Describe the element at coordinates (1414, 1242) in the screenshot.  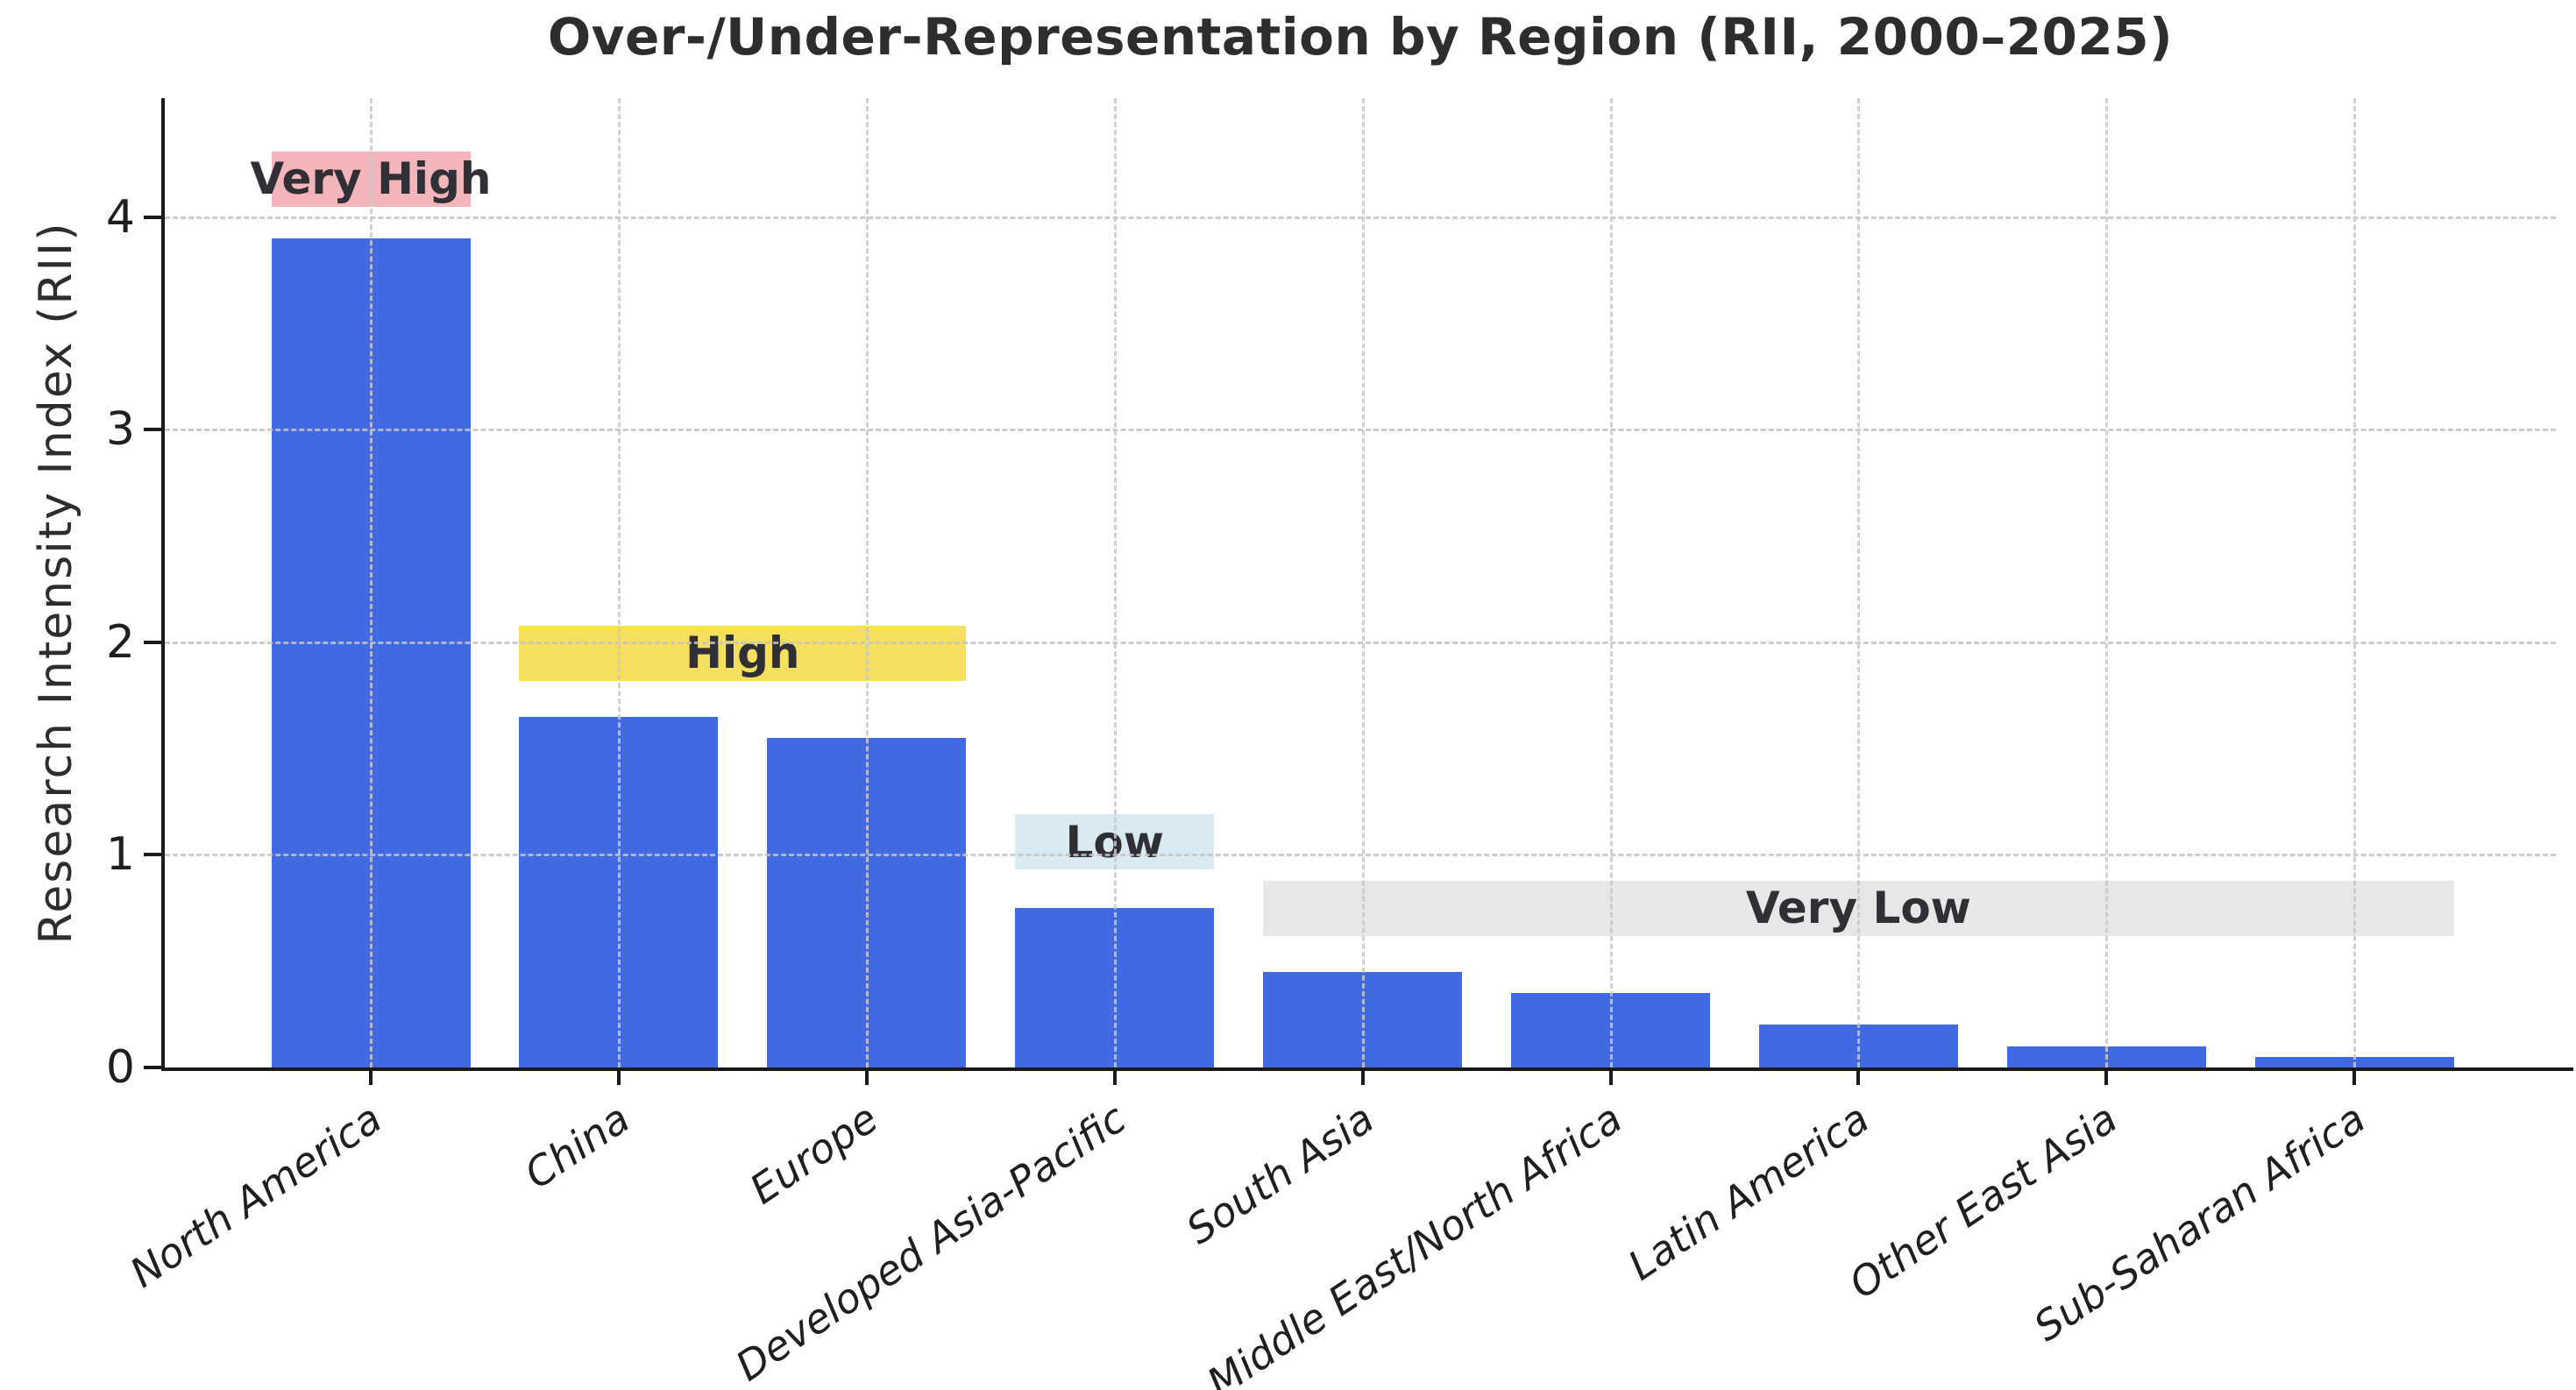
I see `x-tick-label: Middle East/North Africa` at that location.